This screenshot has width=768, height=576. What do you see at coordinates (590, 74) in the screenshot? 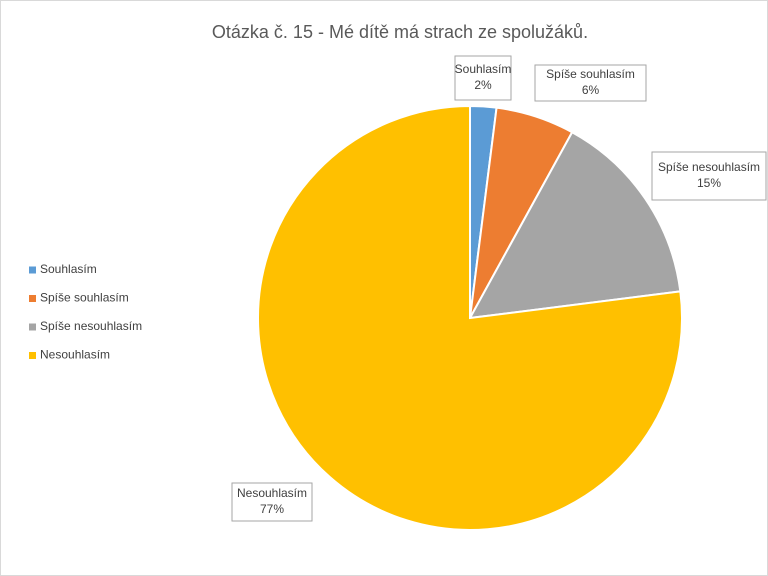
I see `data-label-category: Spíše souhlasím` at bounding box center [590, 74].